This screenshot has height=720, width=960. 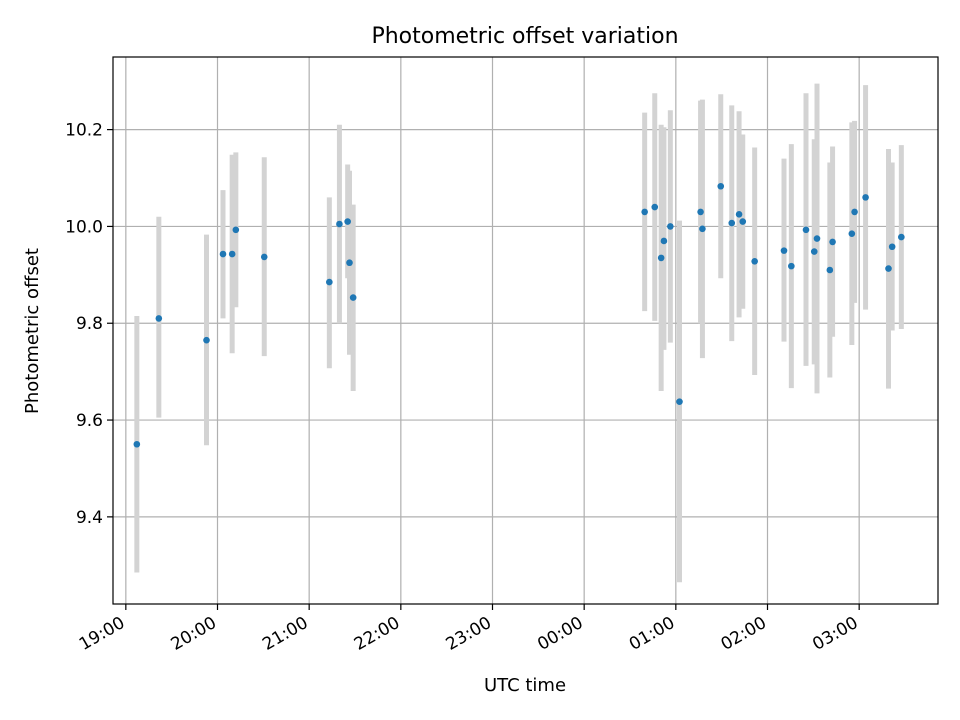 I want to click on y-tick-label: 10.2, so click(x=84, y=131).